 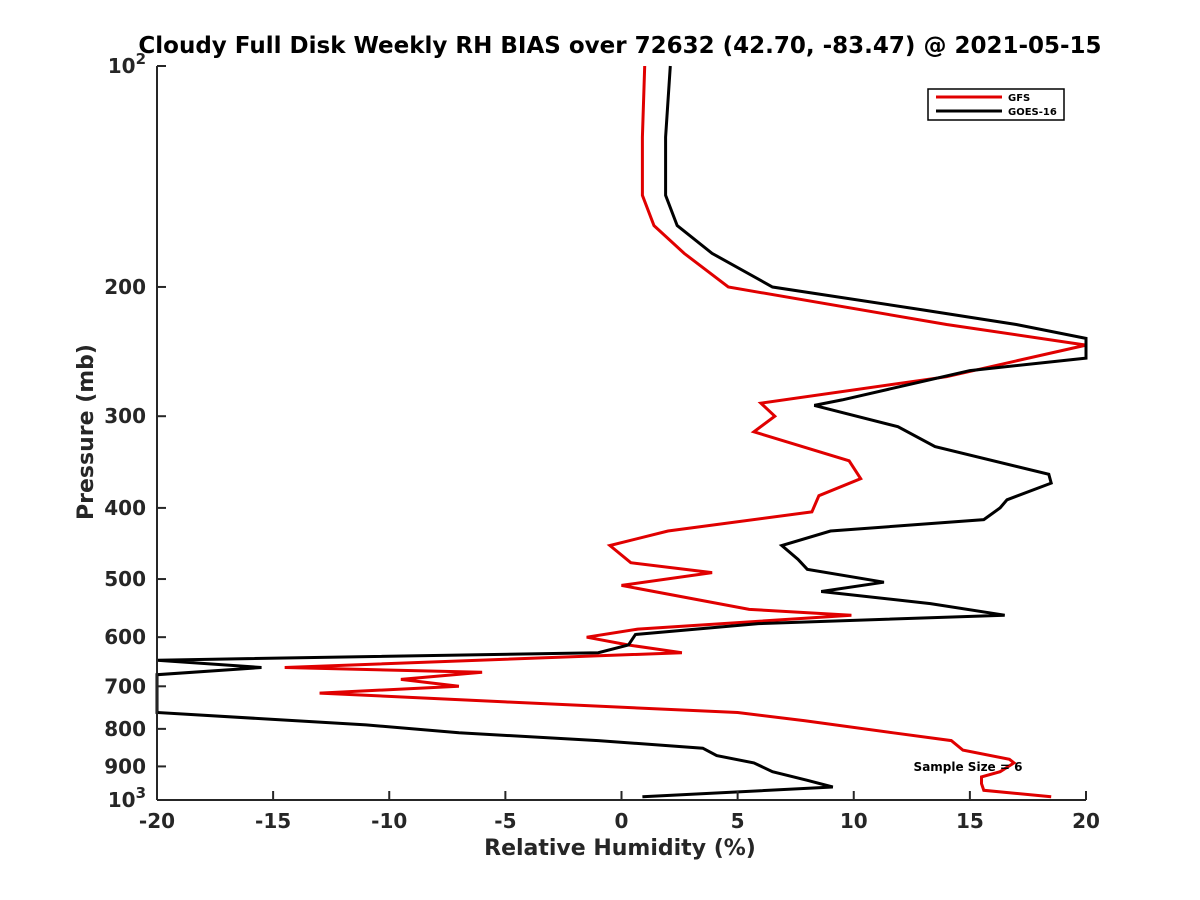 What do you see at coordinates (970, 821) in the screenshot?
I see `x-tick-label: 15` at bounding box center [970, 821].